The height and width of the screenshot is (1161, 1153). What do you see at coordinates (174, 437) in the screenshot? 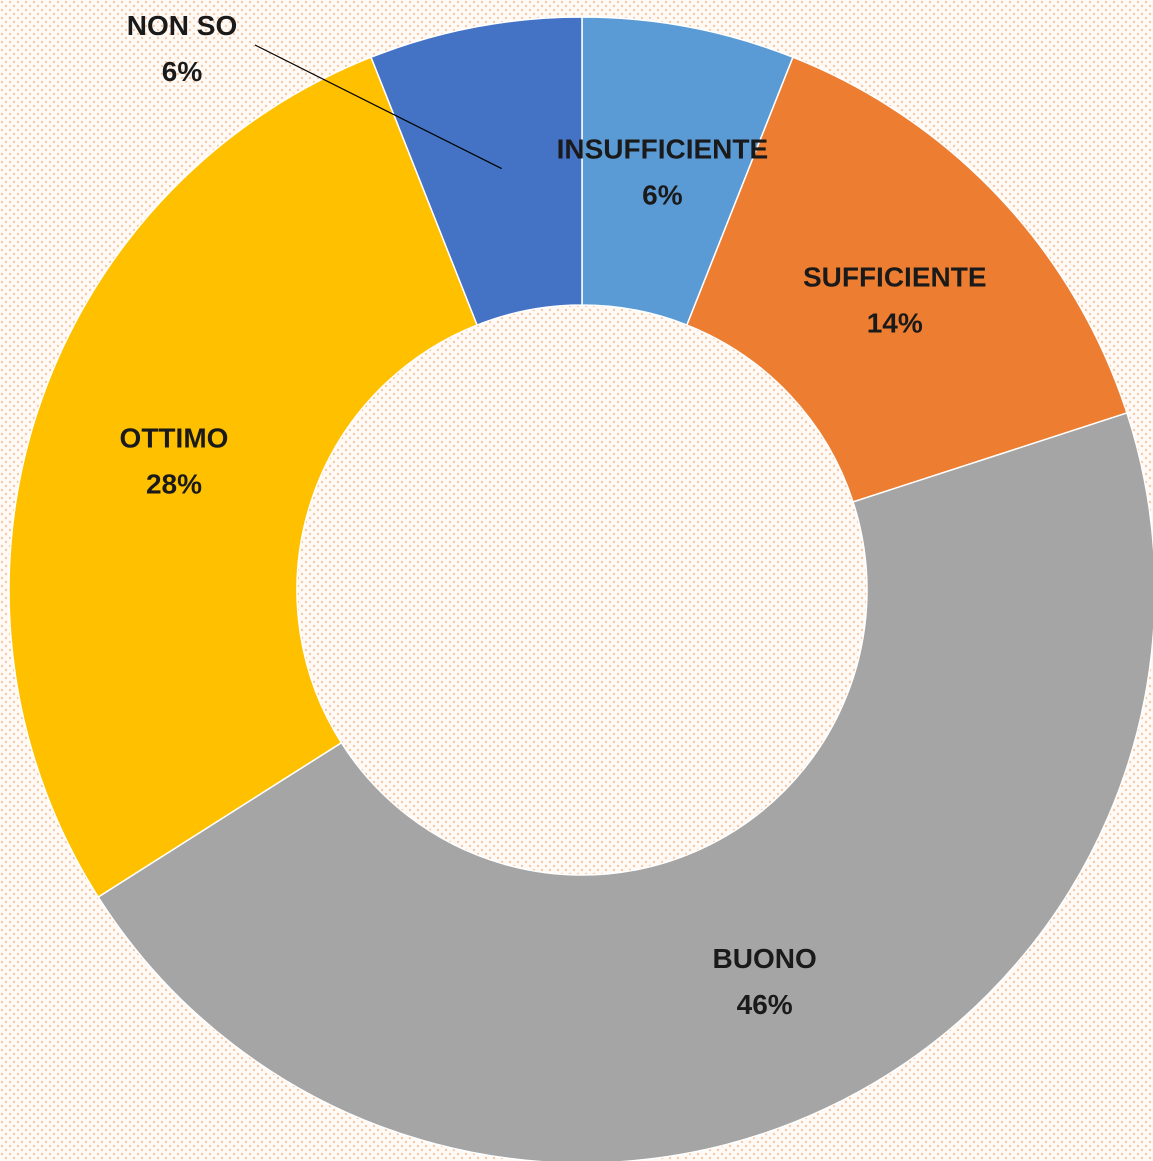
I see `category-label: OTTIMO` at bounding box center [174, 437].